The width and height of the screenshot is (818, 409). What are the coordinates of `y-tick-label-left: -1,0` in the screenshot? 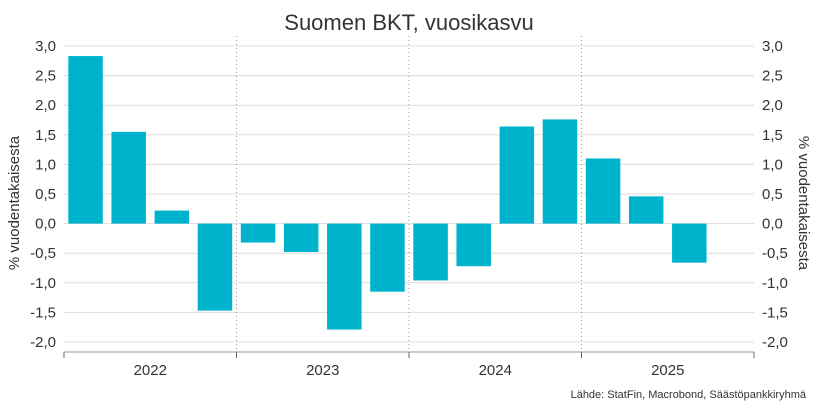 It's located at (43, 283).